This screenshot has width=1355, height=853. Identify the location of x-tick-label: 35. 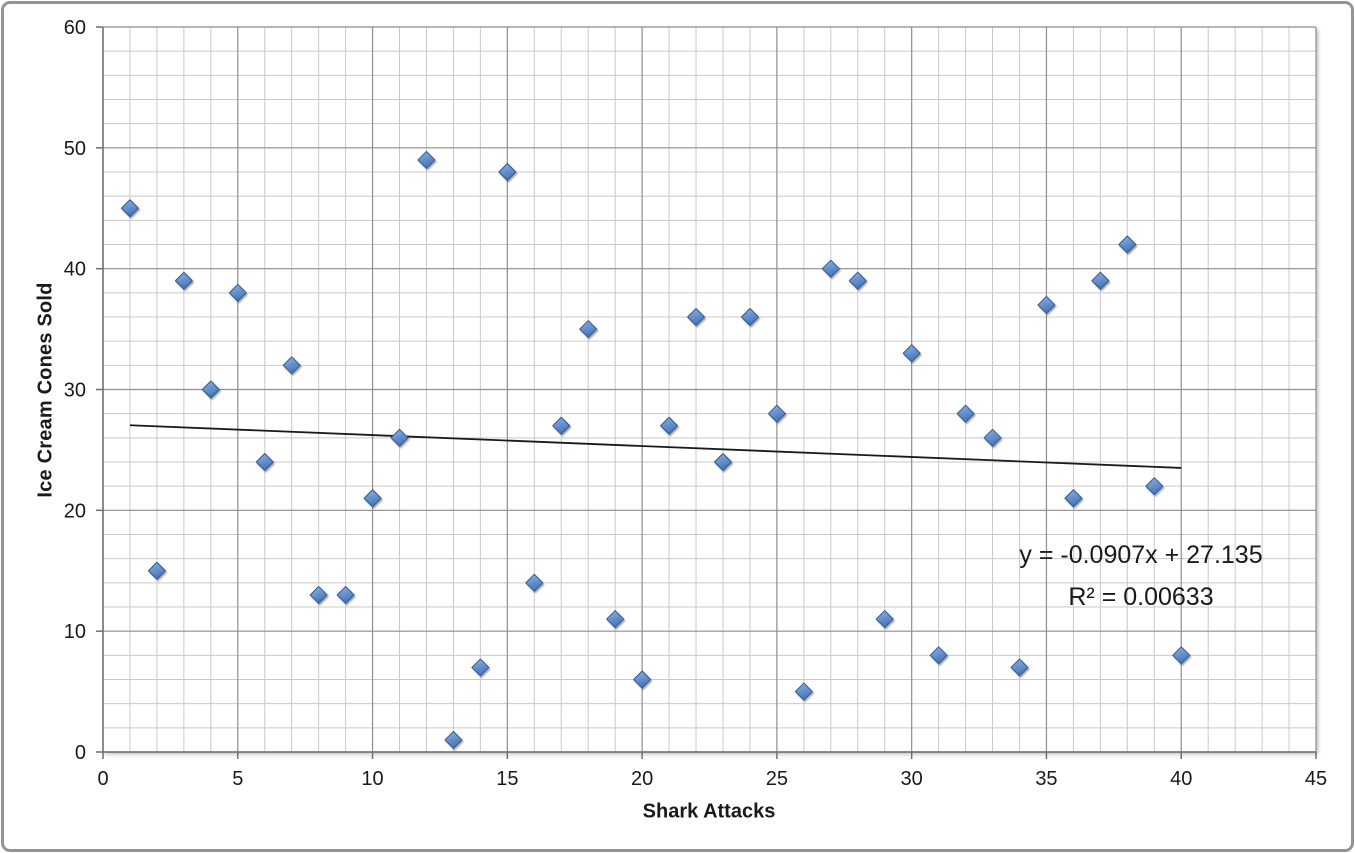
(1046, 779).